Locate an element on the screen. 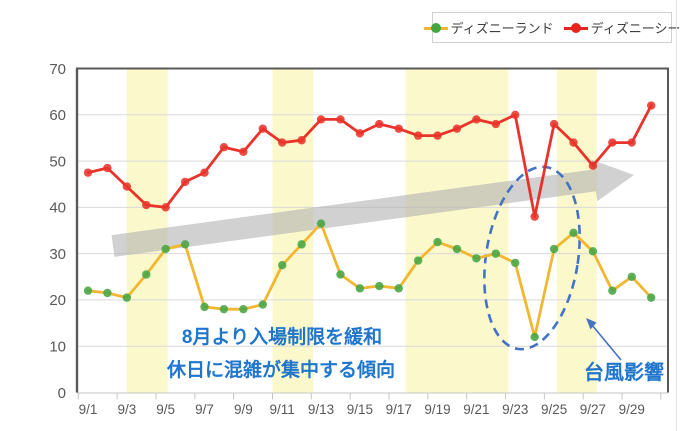 This screenshot has height=431, width=681. axis-tick-label: 20 is located at coordinates (57, 300).